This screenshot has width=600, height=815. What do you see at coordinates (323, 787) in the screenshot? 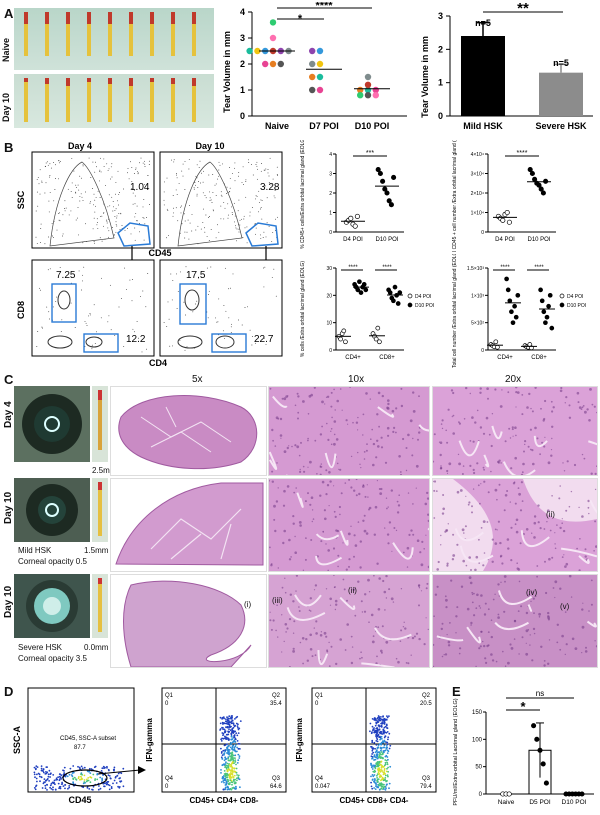
I see `q4-value: 0.047` at bounding box center [323, 787].